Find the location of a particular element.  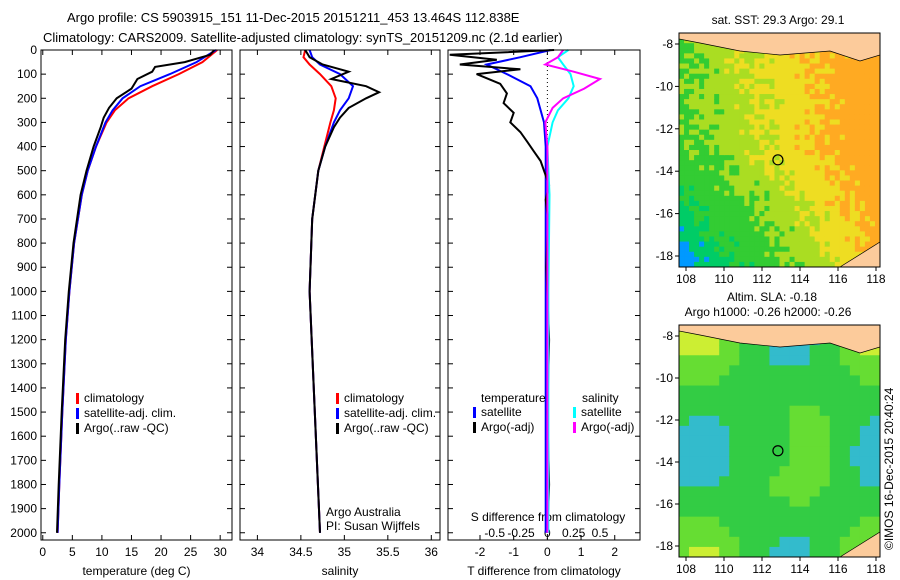

y-tick-label: 700 is located at coordinates (27, 219).